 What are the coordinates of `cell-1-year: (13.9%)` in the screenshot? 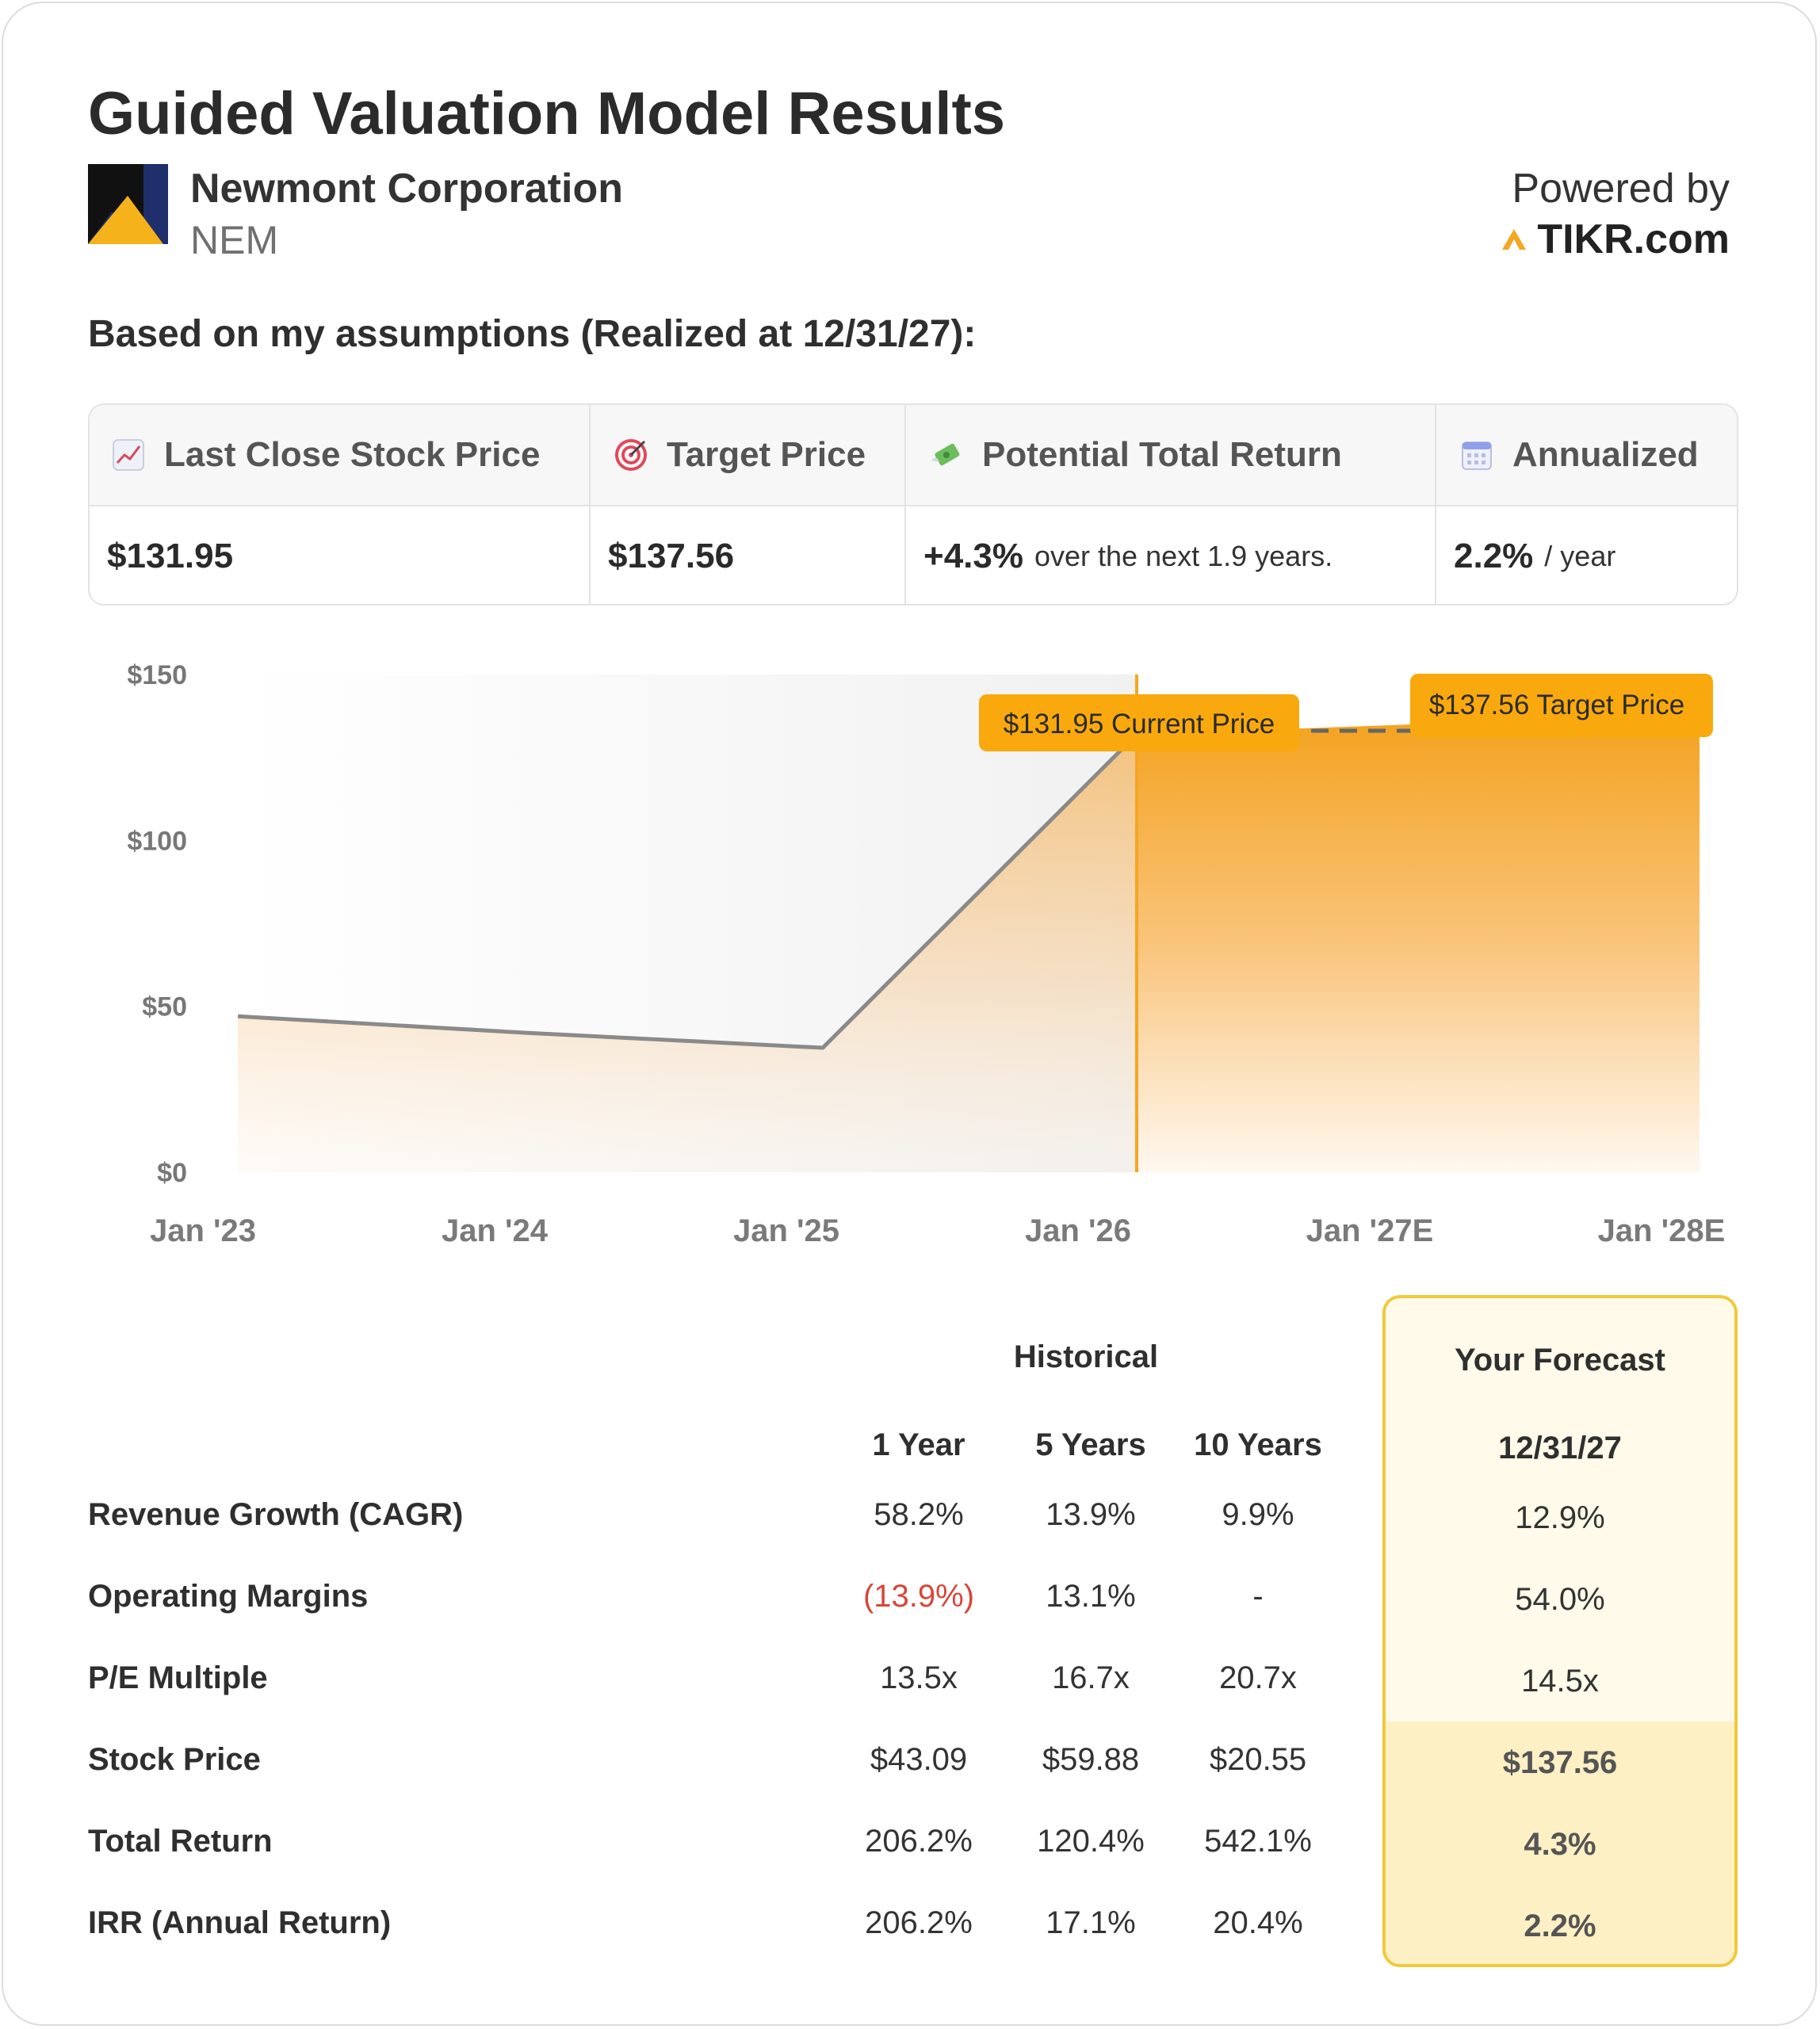 It's located at (918, 1596).